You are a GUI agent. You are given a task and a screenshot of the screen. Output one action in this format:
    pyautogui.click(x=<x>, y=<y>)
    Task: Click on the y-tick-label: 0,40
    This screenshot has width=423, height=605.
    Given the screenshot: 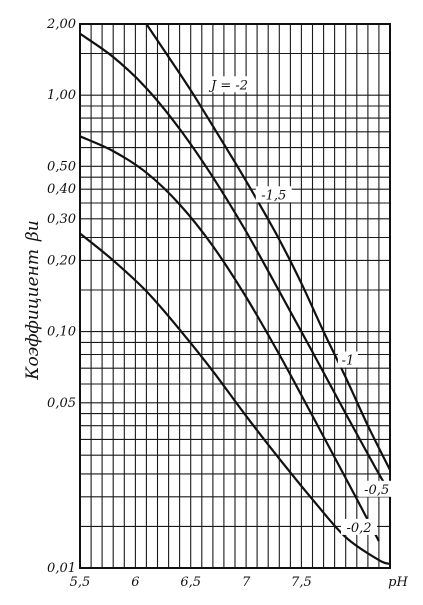 What is the action you would take?
    pyautogui.click(x=61, y=189)
    